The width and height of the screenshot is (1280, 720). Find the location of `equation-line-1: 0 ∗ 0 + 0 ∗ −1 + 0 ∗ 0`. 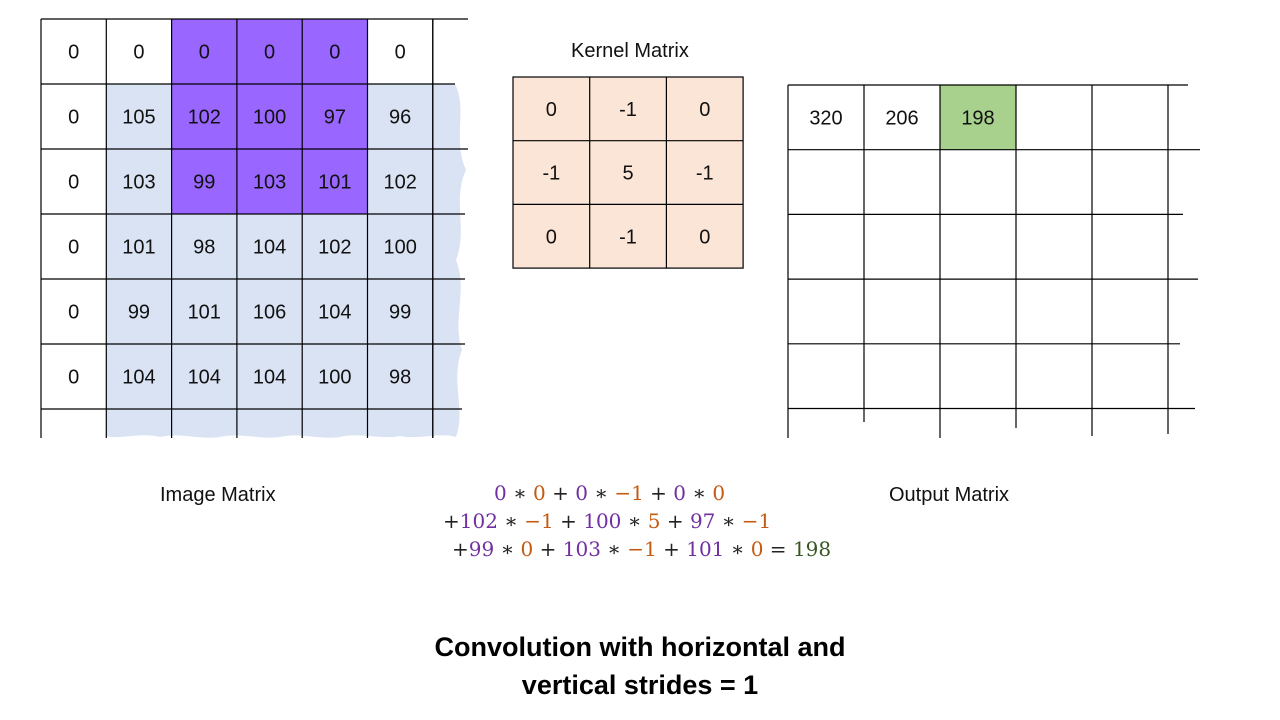

equation-line-1: 0 ∗ 0 + 0 ∗ −1 + 0 ∗ 0 is located at coordinates (609, 493).